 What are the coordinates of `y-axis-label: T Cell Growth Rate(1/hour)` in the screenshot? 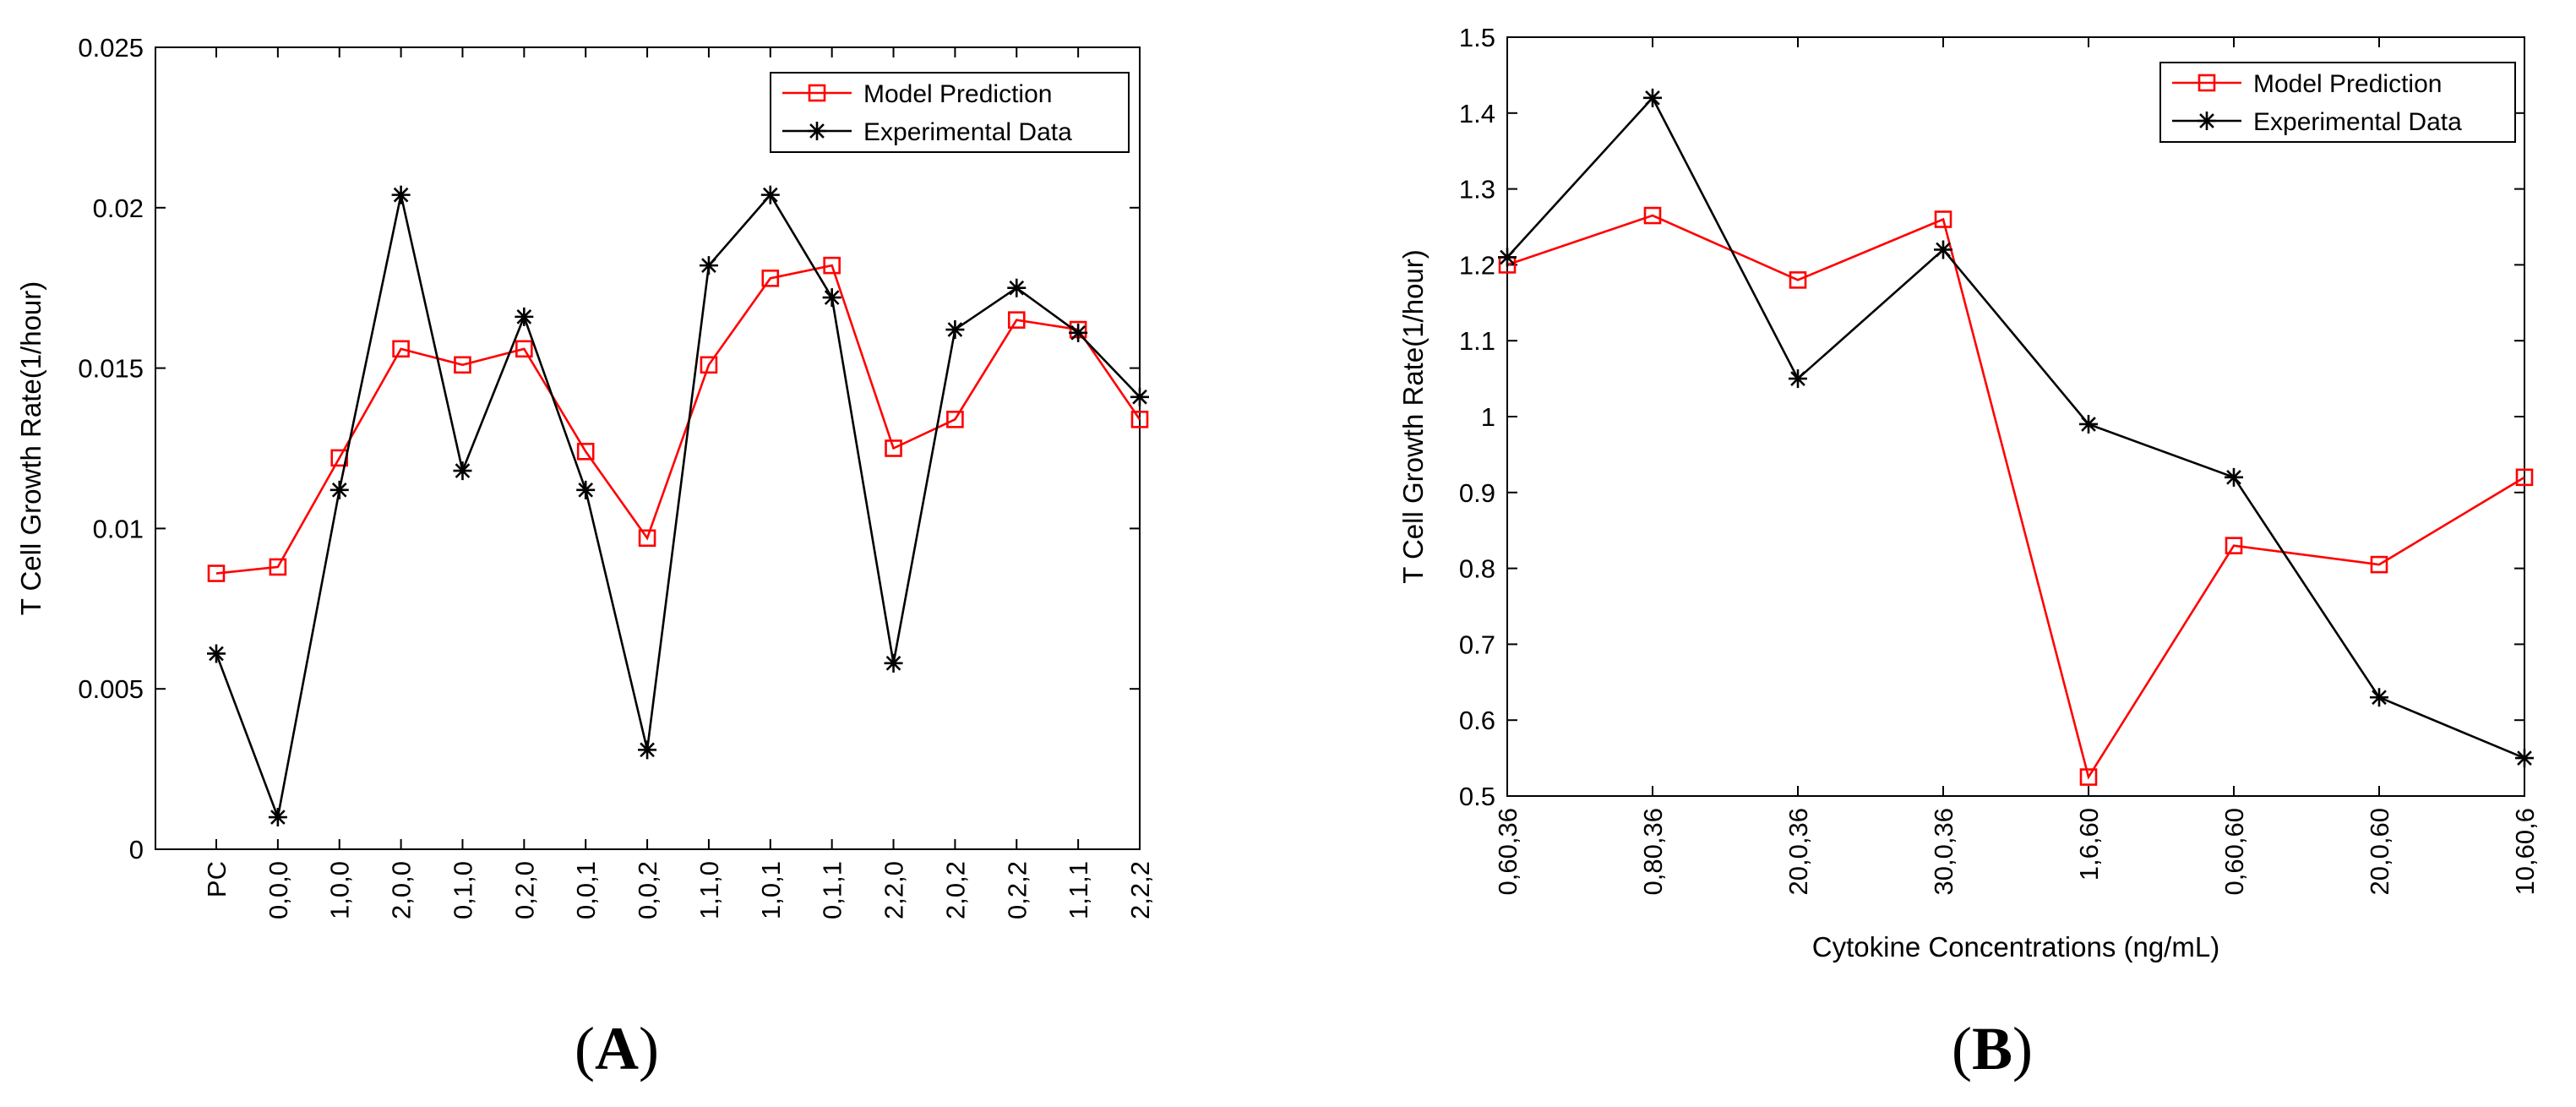 It's located at (1413, 416).